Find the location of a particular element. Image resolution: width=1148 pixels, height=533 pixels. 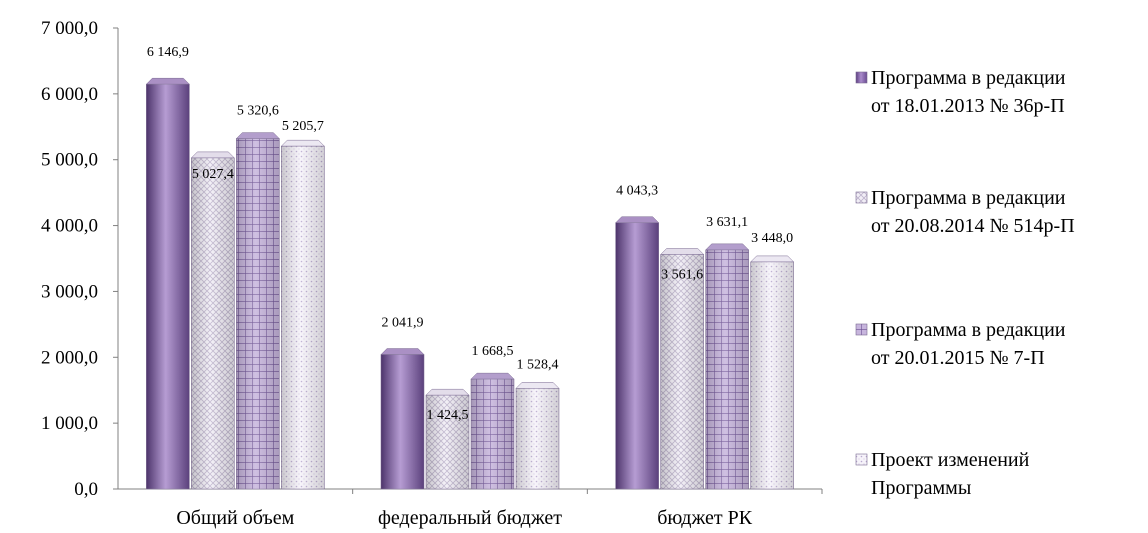

data-label: 6 146,9 is located at coordinates (168, 52).